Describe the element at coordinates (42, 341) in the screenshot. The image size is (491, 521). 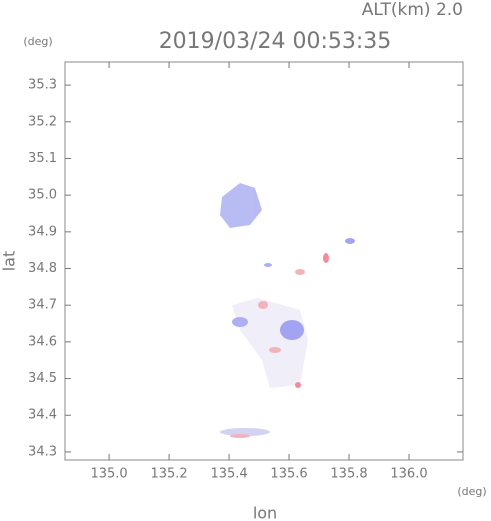
I see `y-tick-label: 34.6` at that location.